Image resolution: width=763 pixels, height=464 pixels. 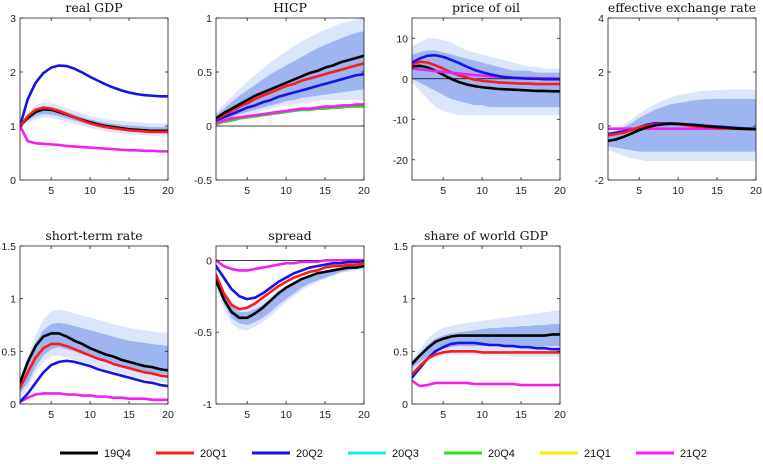 I want to click on legend-item-20Q3: 20Q3, so click(x=383, y=454).